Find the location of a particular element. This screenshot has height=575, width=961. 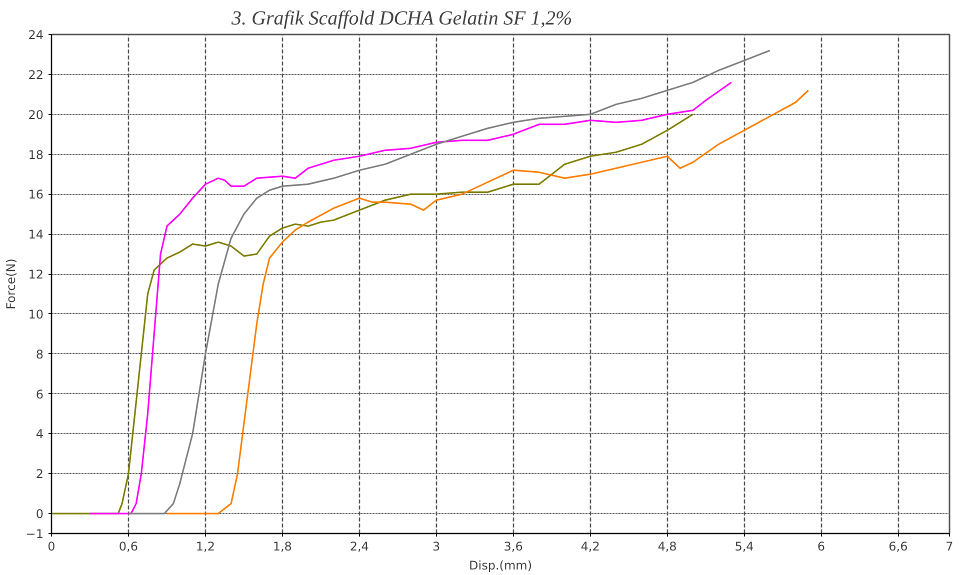

x-tick-label: 4,2 is located at coordinates (590, 547).